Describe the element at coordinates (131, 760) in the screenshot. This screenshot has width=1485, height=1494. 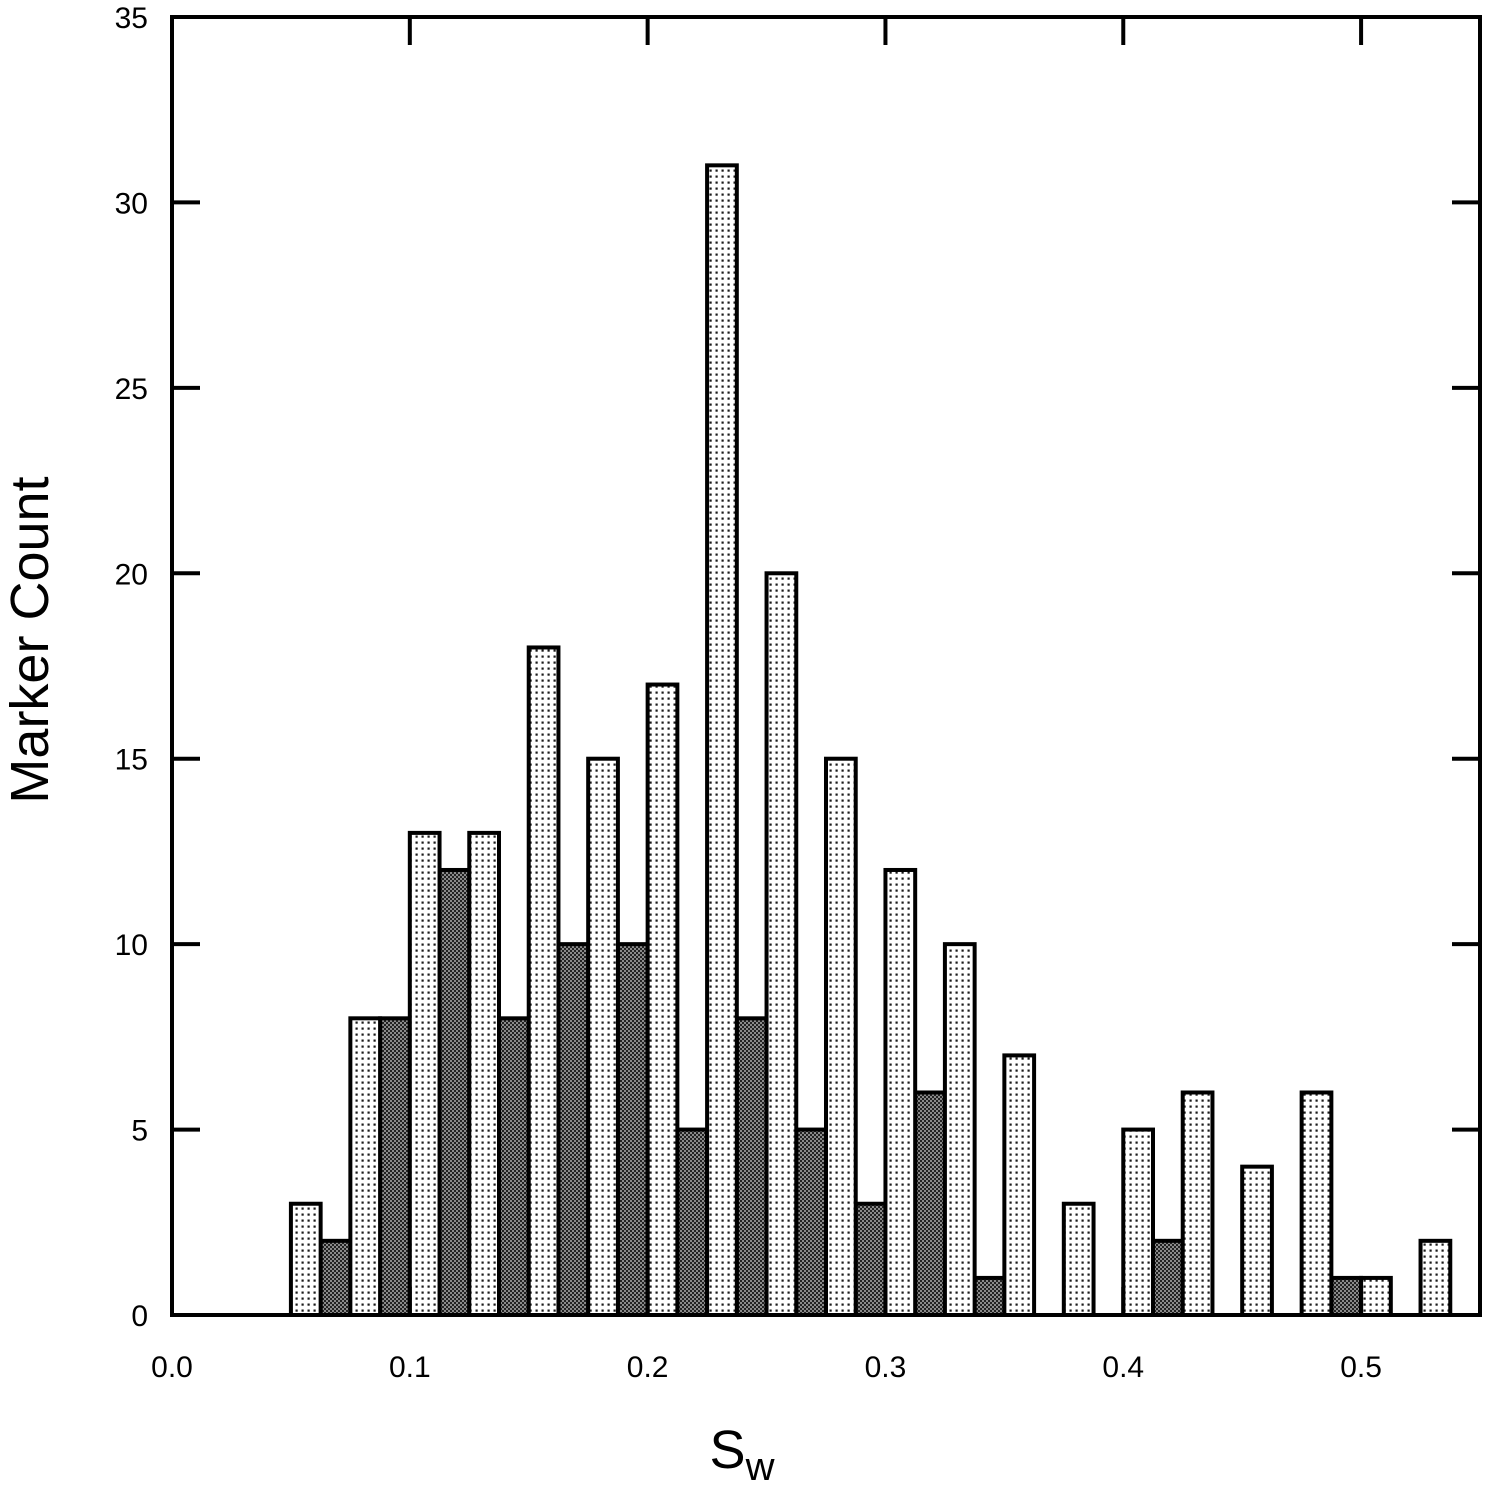
I see `y-tick-label: 15` at that location.